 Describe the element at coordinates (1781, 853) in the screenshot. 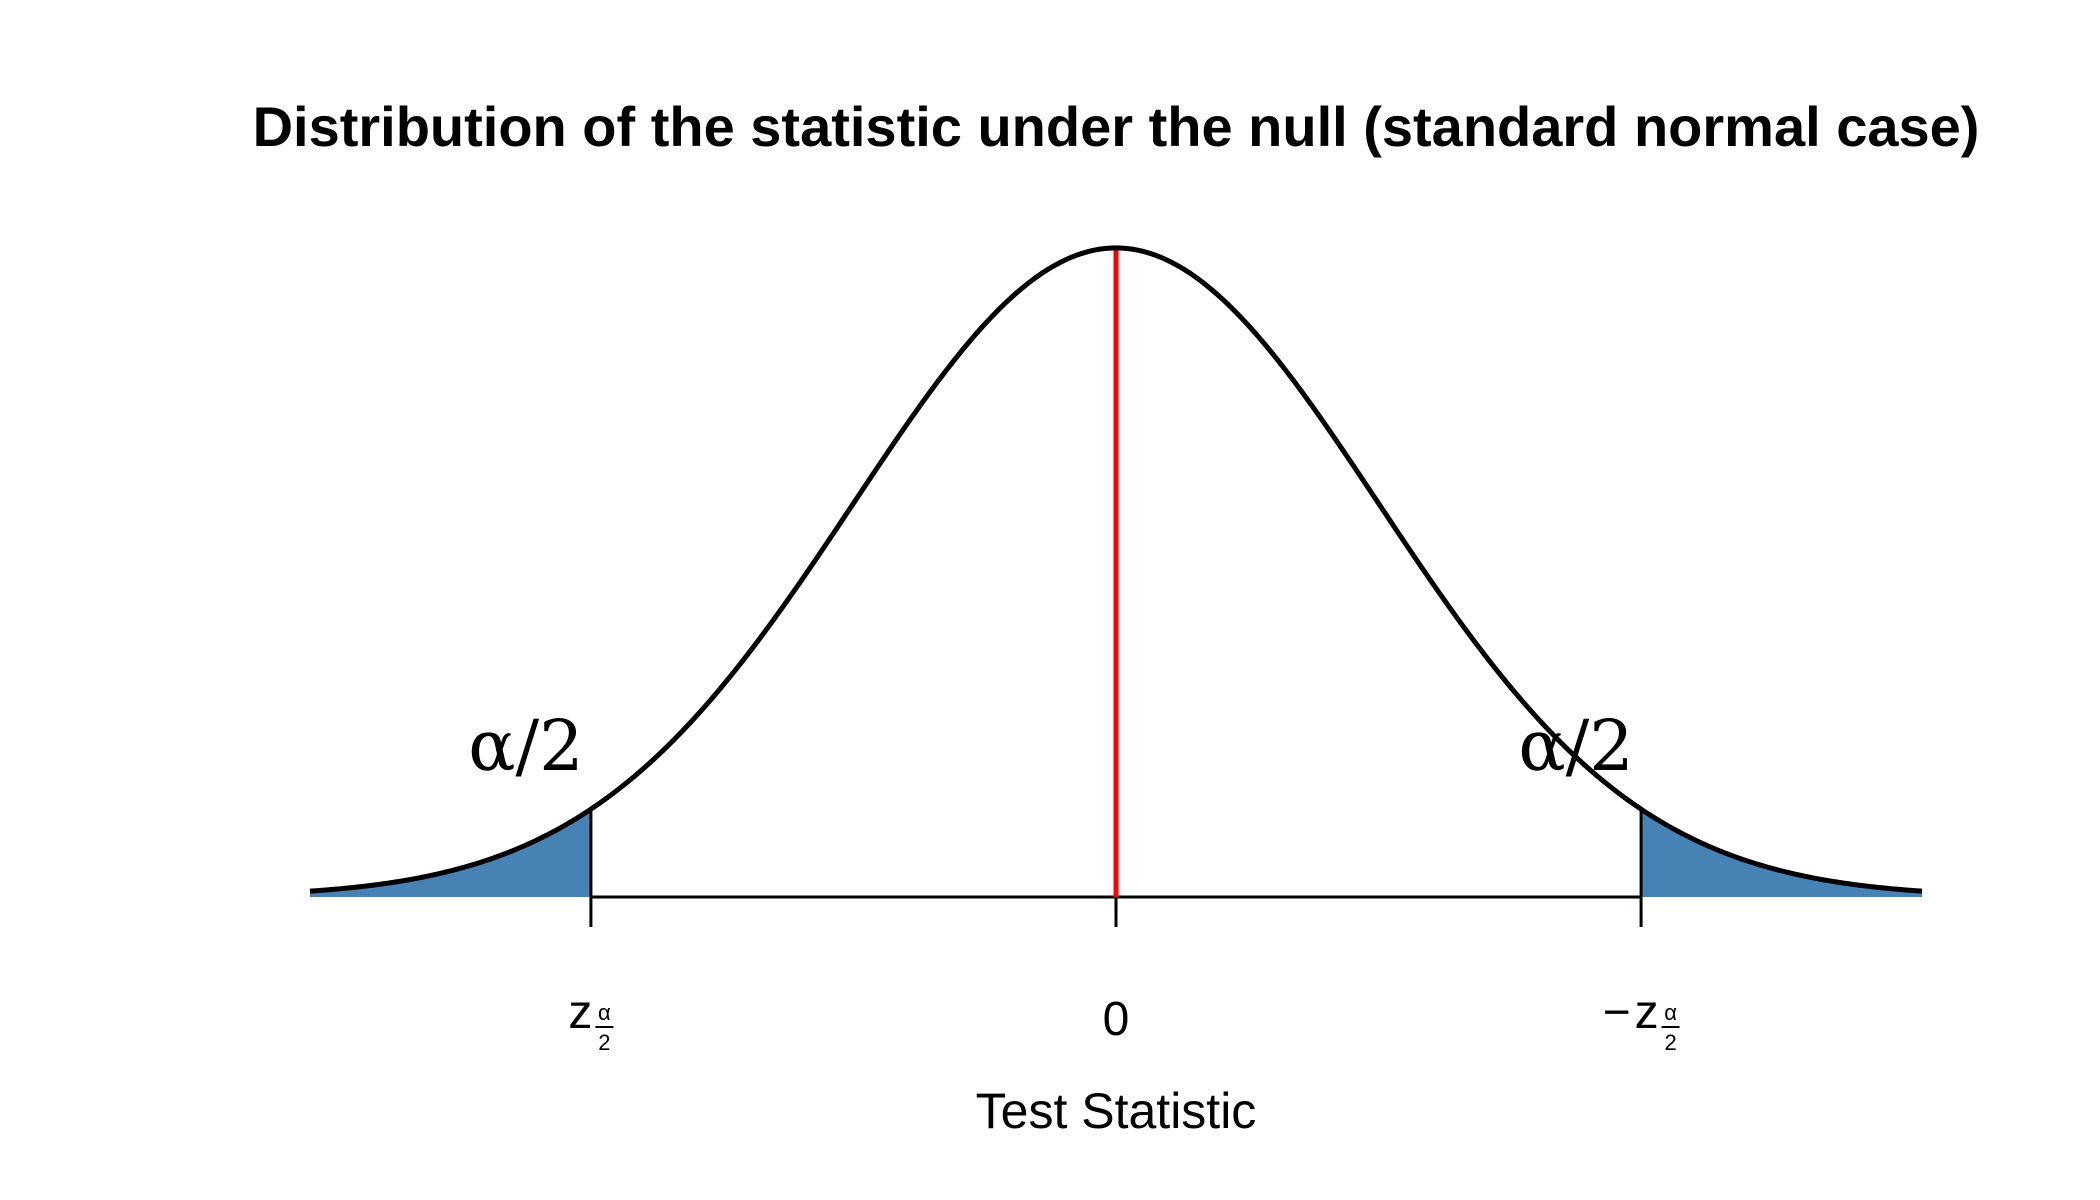

I see `right-tail-shaded-area` at that location.